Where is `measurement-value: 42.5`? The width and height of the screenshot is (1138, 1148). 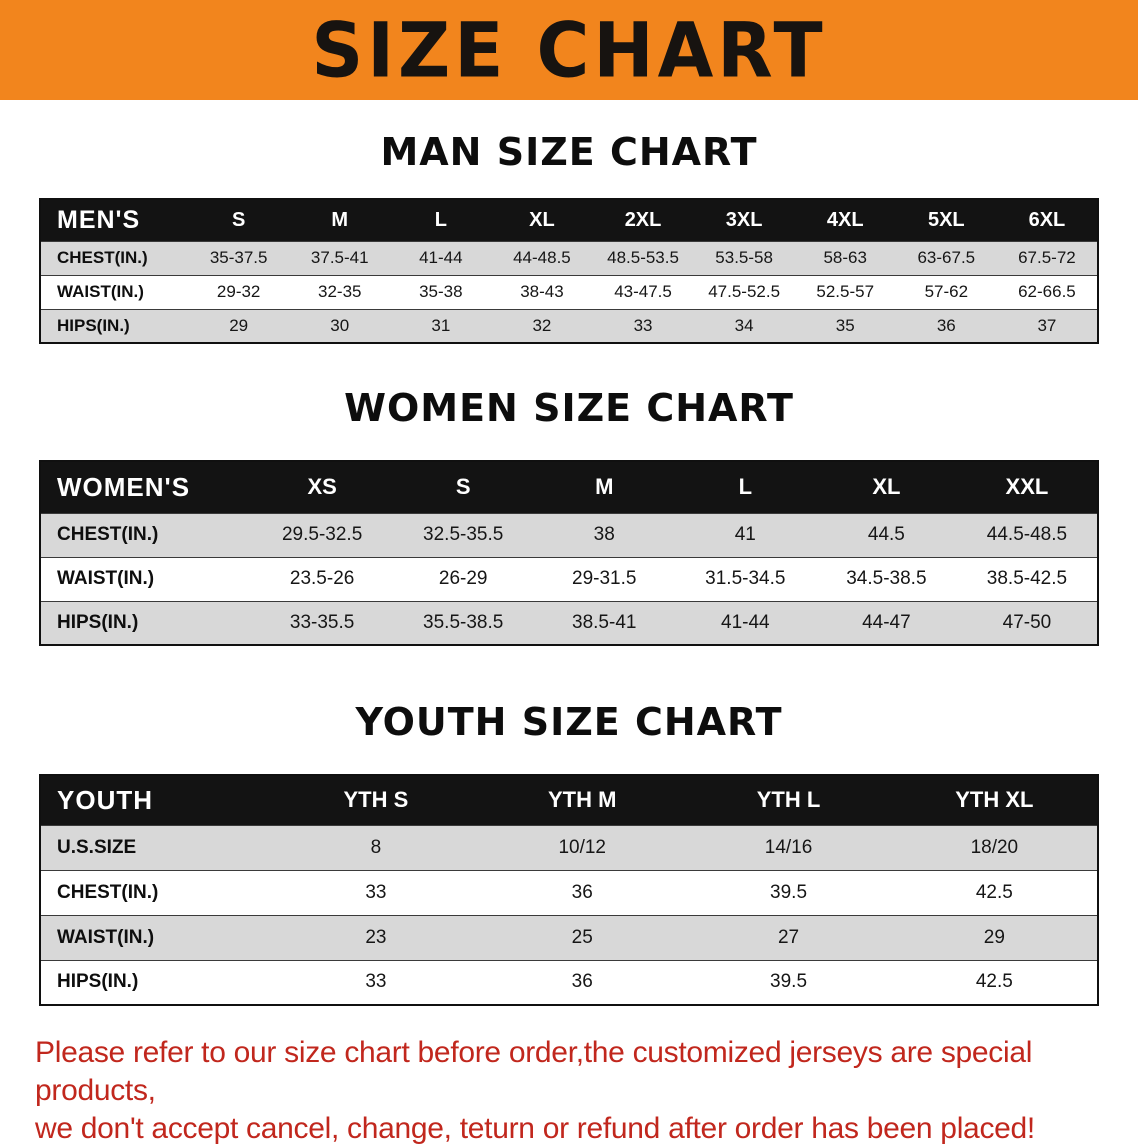
measurement-value: 42.5 is located at coordinates (994, 982).